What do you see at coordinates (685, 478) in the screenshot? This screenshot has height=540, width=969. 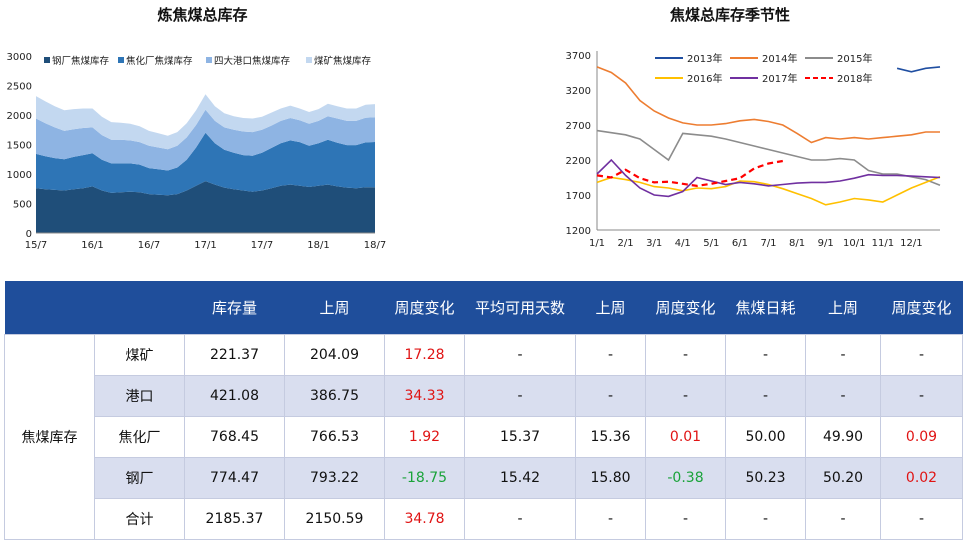 I see `table-cell: -0.38` at bounding box center [685, 478].